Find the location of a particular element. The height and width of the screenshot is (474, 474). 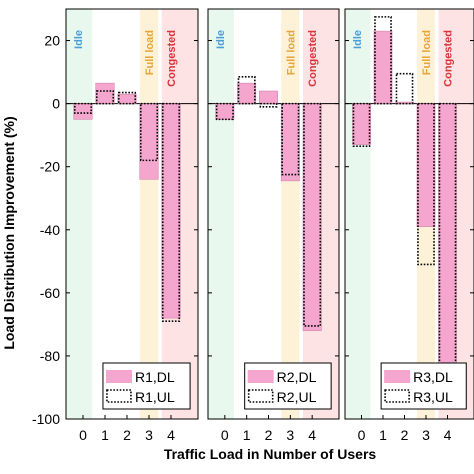

y-axis-ticks: 20 0 -20 -40 -60 -80 -100 is located at coordinates (46, 230).